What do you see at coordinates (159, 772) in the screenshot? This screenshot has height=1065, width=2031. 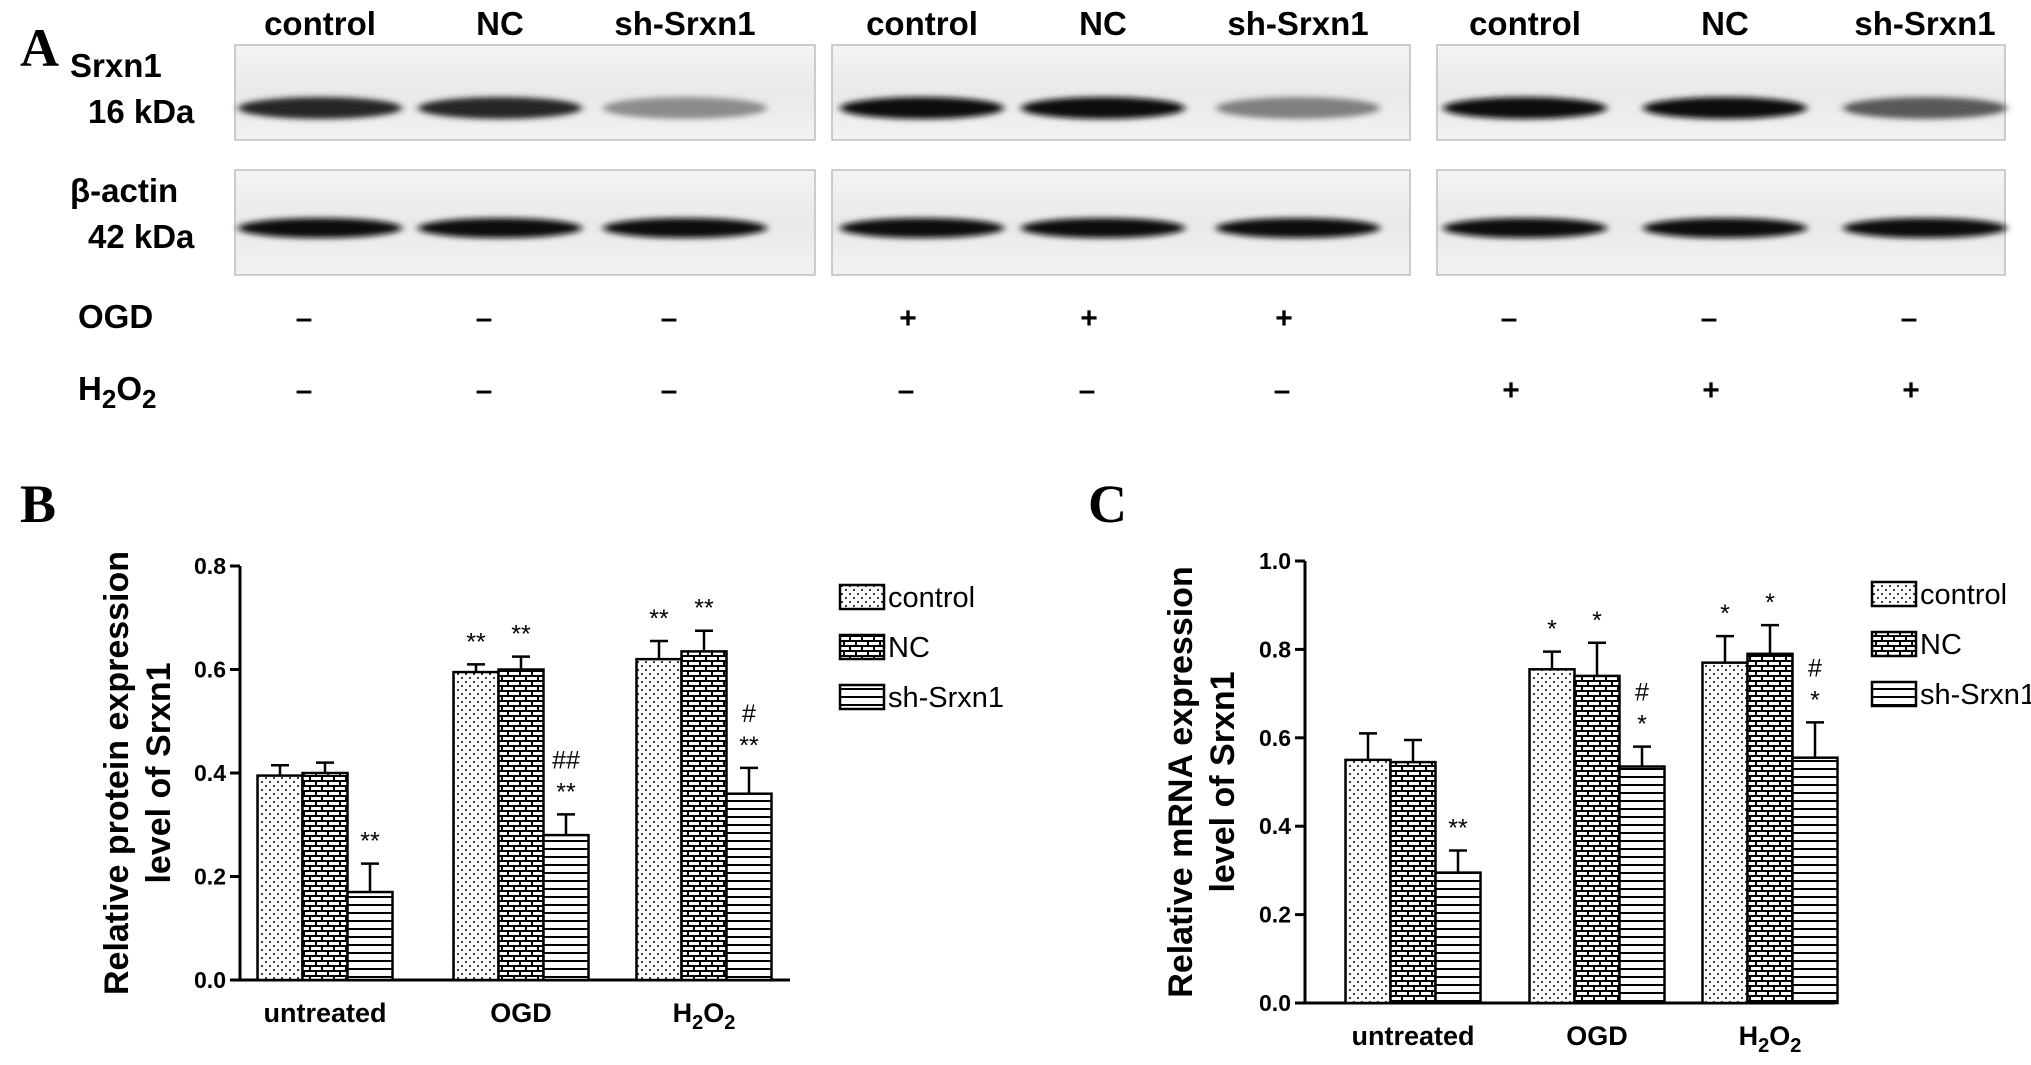 I see `y-axis-label-line2: level of Srxn1` at bounding box center [159, 772].